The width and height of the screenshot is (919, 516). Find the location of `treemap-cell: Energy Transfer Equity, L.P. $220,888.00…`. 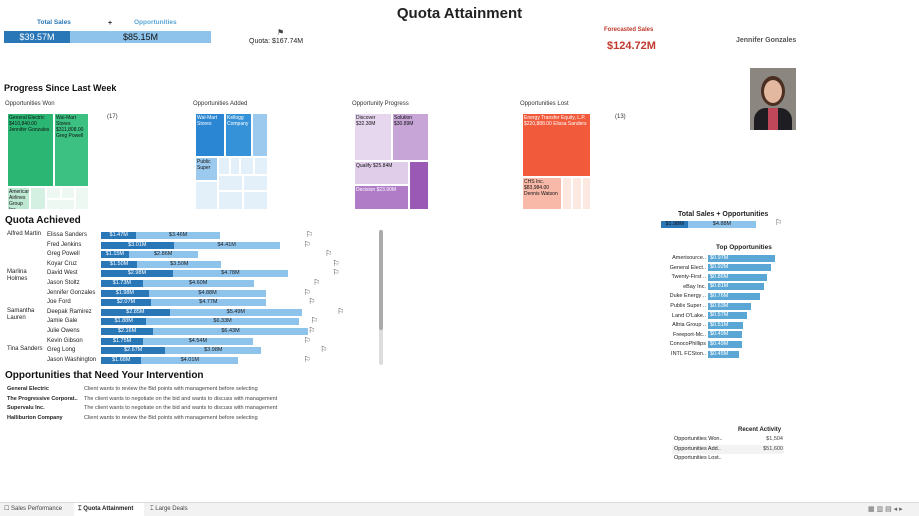

treemap-cell: Energy Transfer Equity, L.P. $220,888.00… is located at coordinates (556, 145).